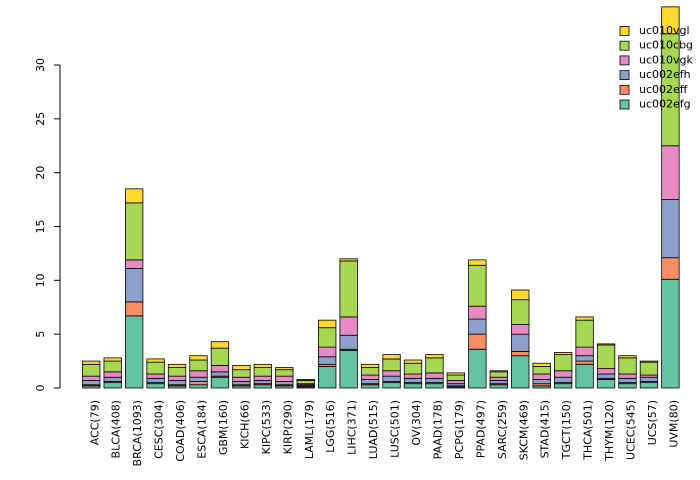  I want to click on y-tick-label: 20, so click(40, 173).